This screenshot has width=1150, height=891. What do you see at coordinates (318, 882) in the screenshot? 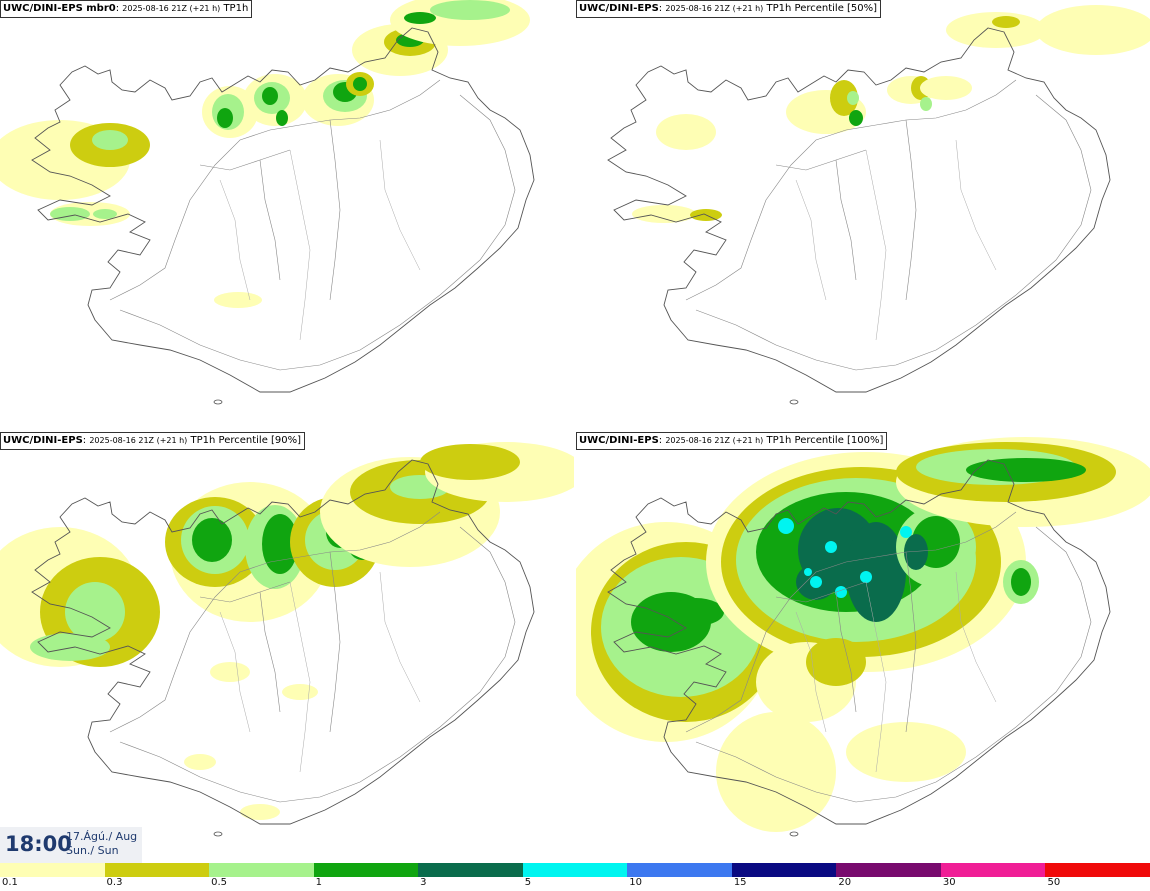
I see `legend-label: 1` at bounding box center [318, 882].